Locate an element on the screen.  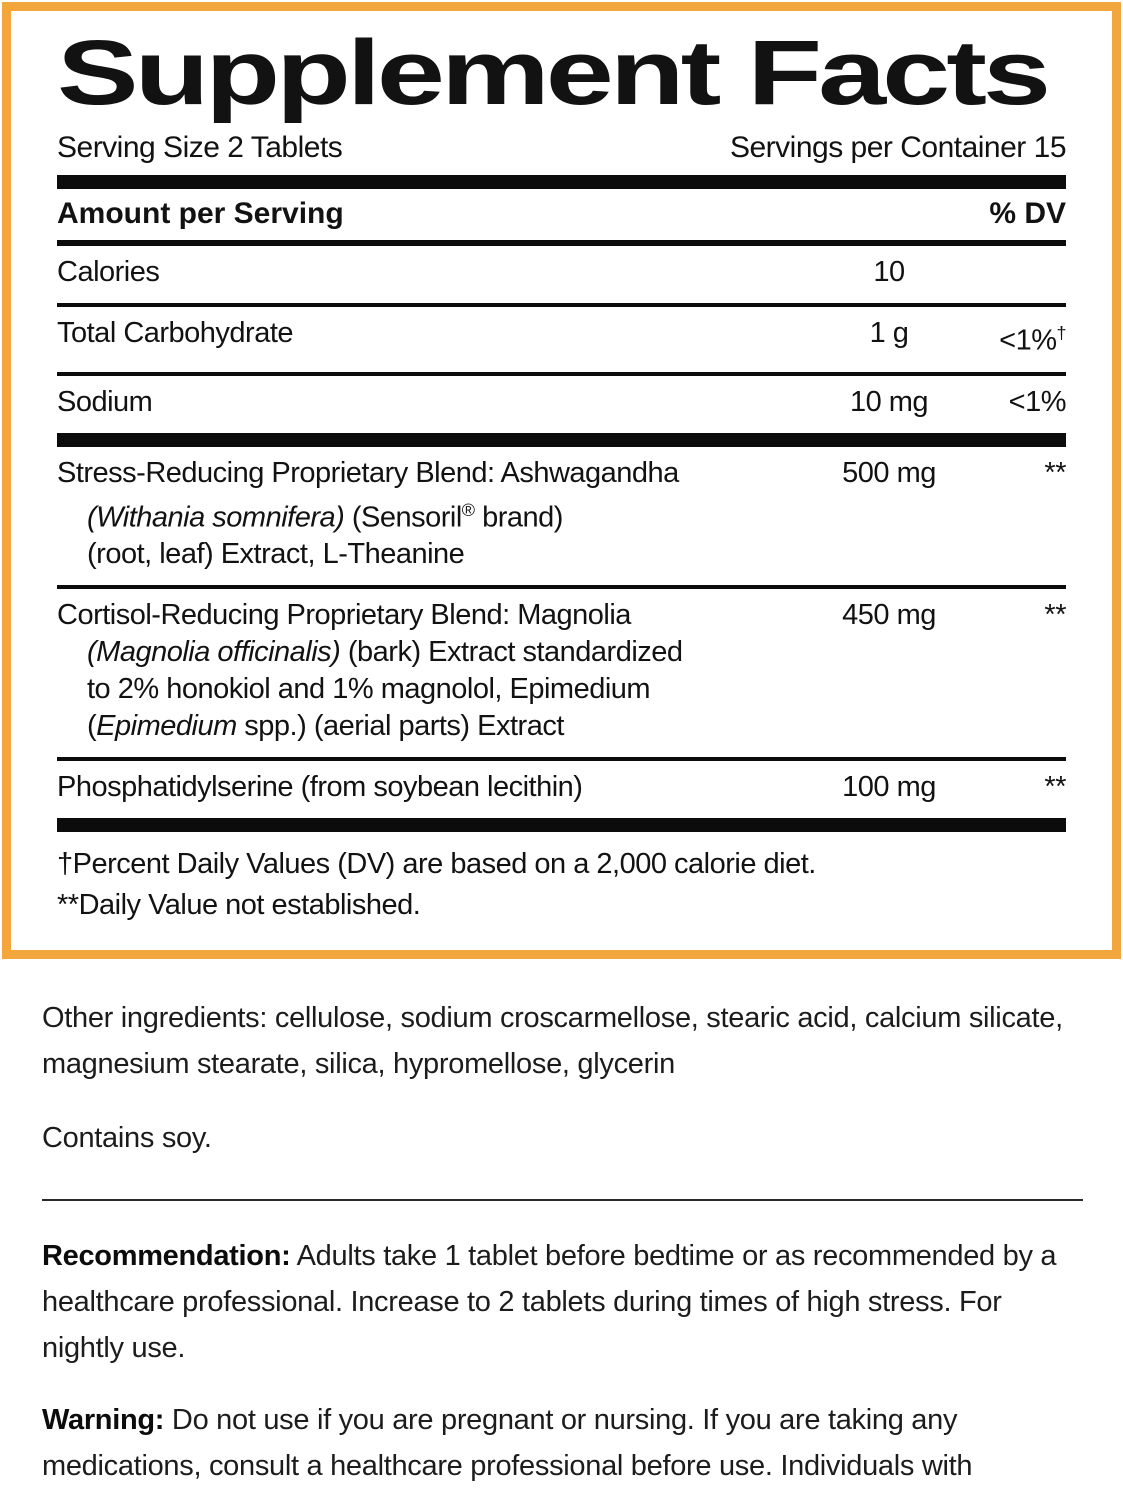
nutrient-amount: 450 mg is located at coordinates (889, 615).